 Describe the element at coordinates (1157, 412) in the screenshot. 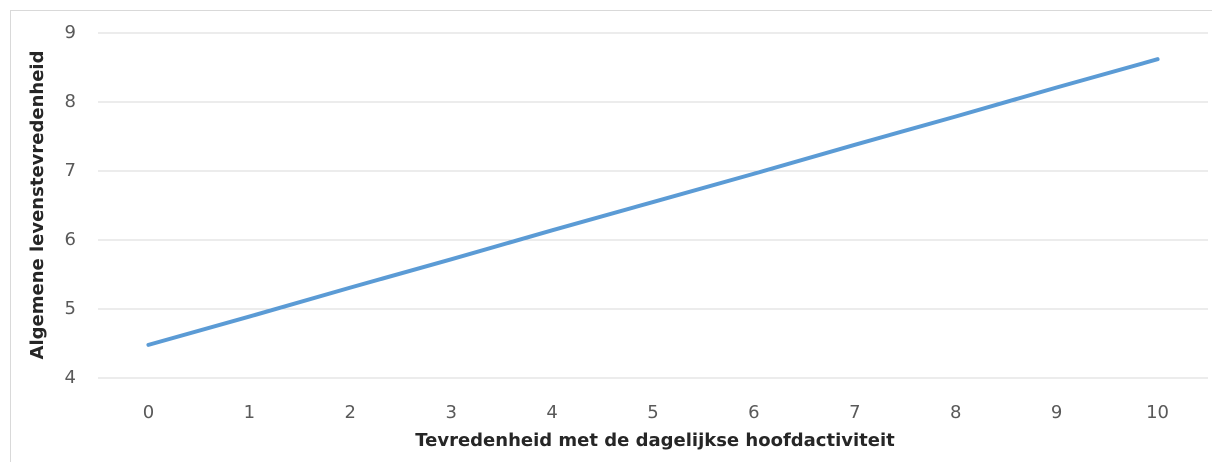

I see `x-tick-label: 10` at that location.